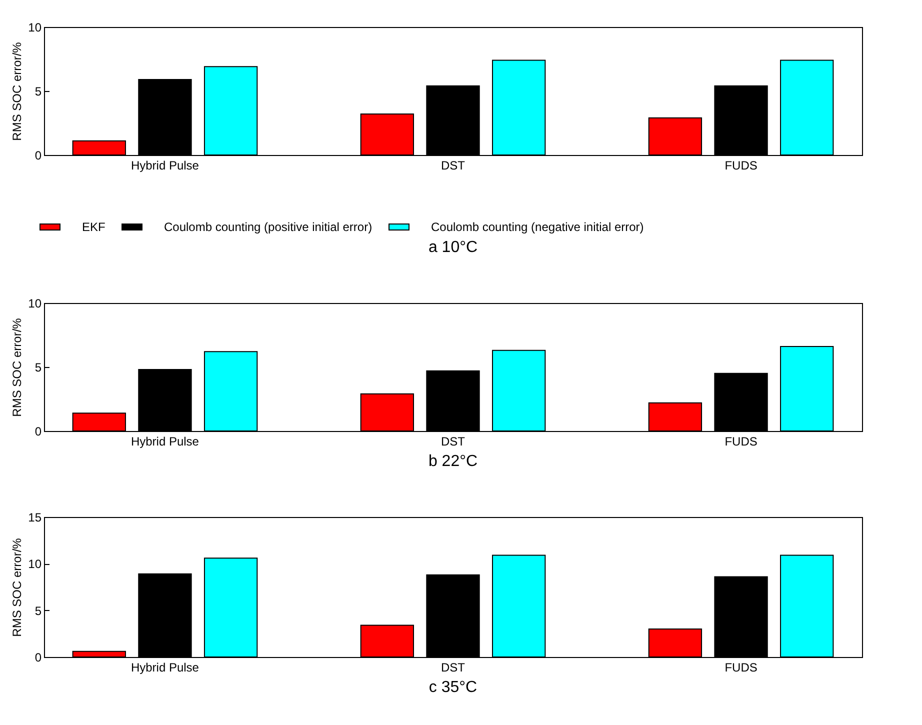 This screenshot has width=922, height=725. I want to click on text: c 35°C, so click(453, 687).